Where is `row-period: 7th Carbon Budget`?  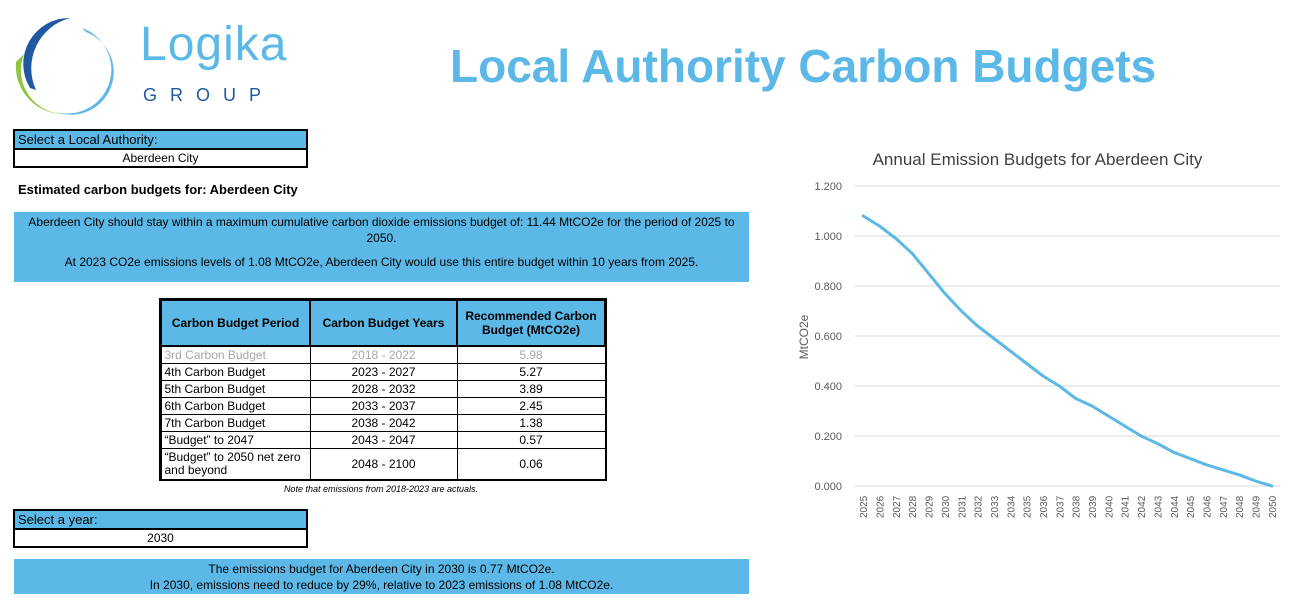 row-period: 7th Carbon Budget is located at coordinates (235, 423).